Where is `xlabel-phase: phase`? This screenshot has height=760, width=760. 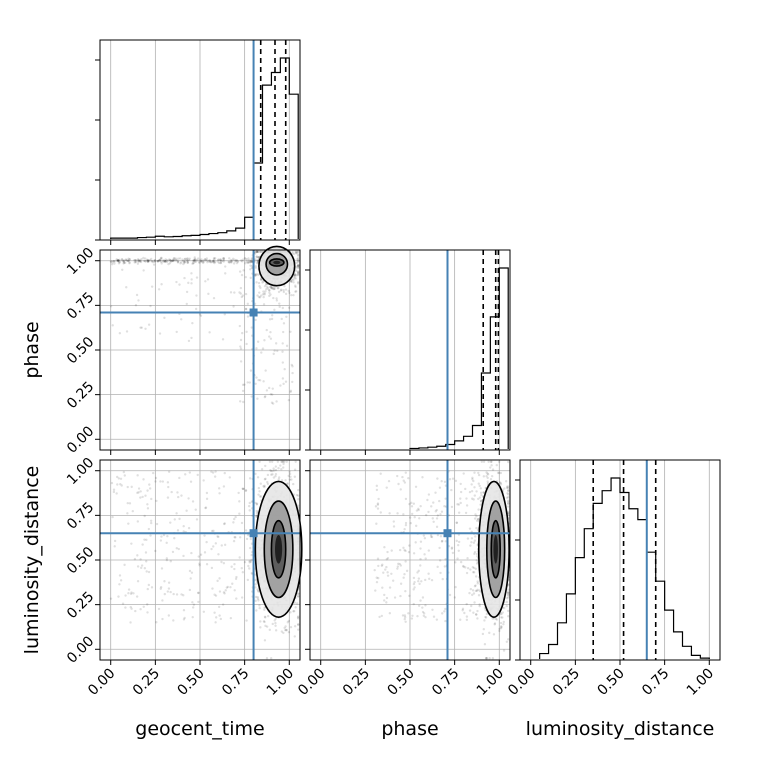 xlabel-phase: phase is located at coordinates (409, 729).